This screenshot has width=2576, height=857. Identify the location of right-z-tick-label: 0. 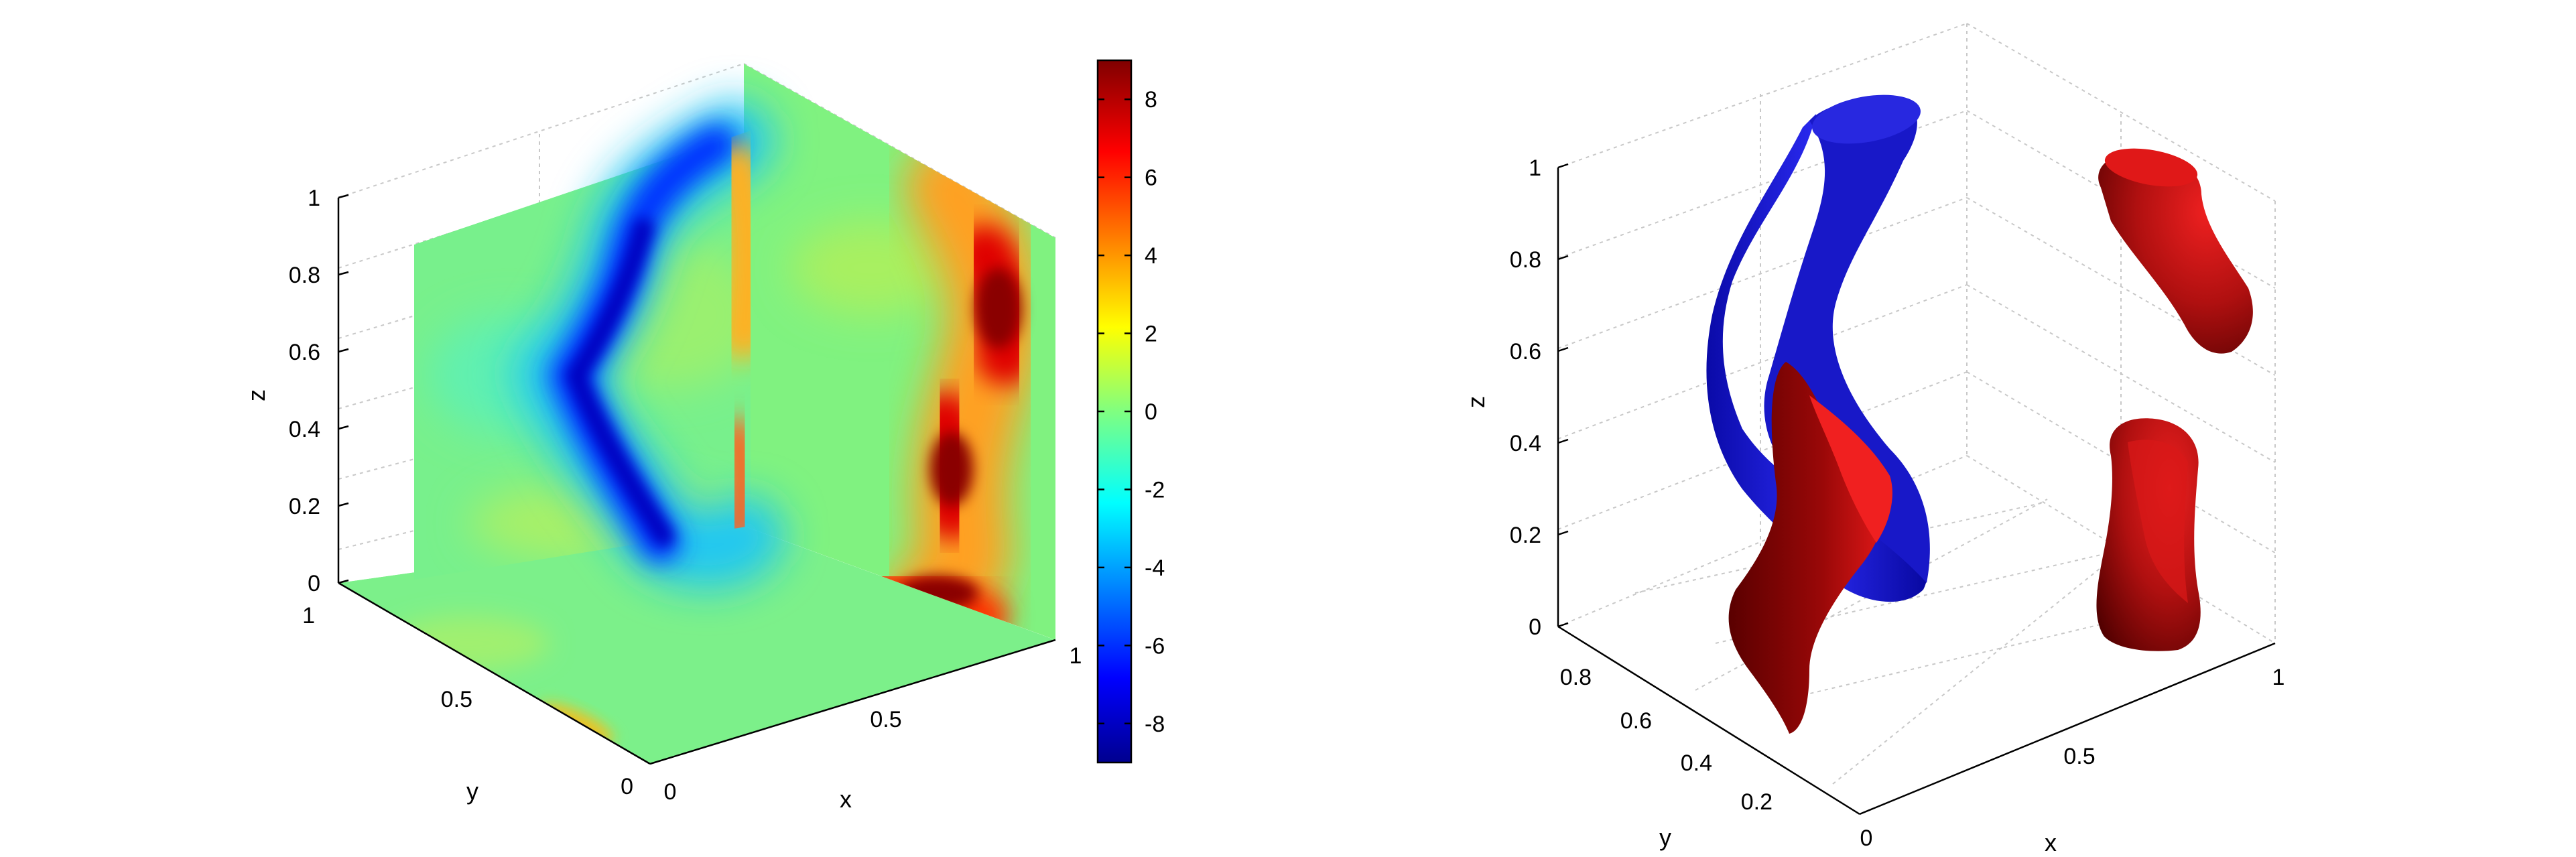
(1535, 627).